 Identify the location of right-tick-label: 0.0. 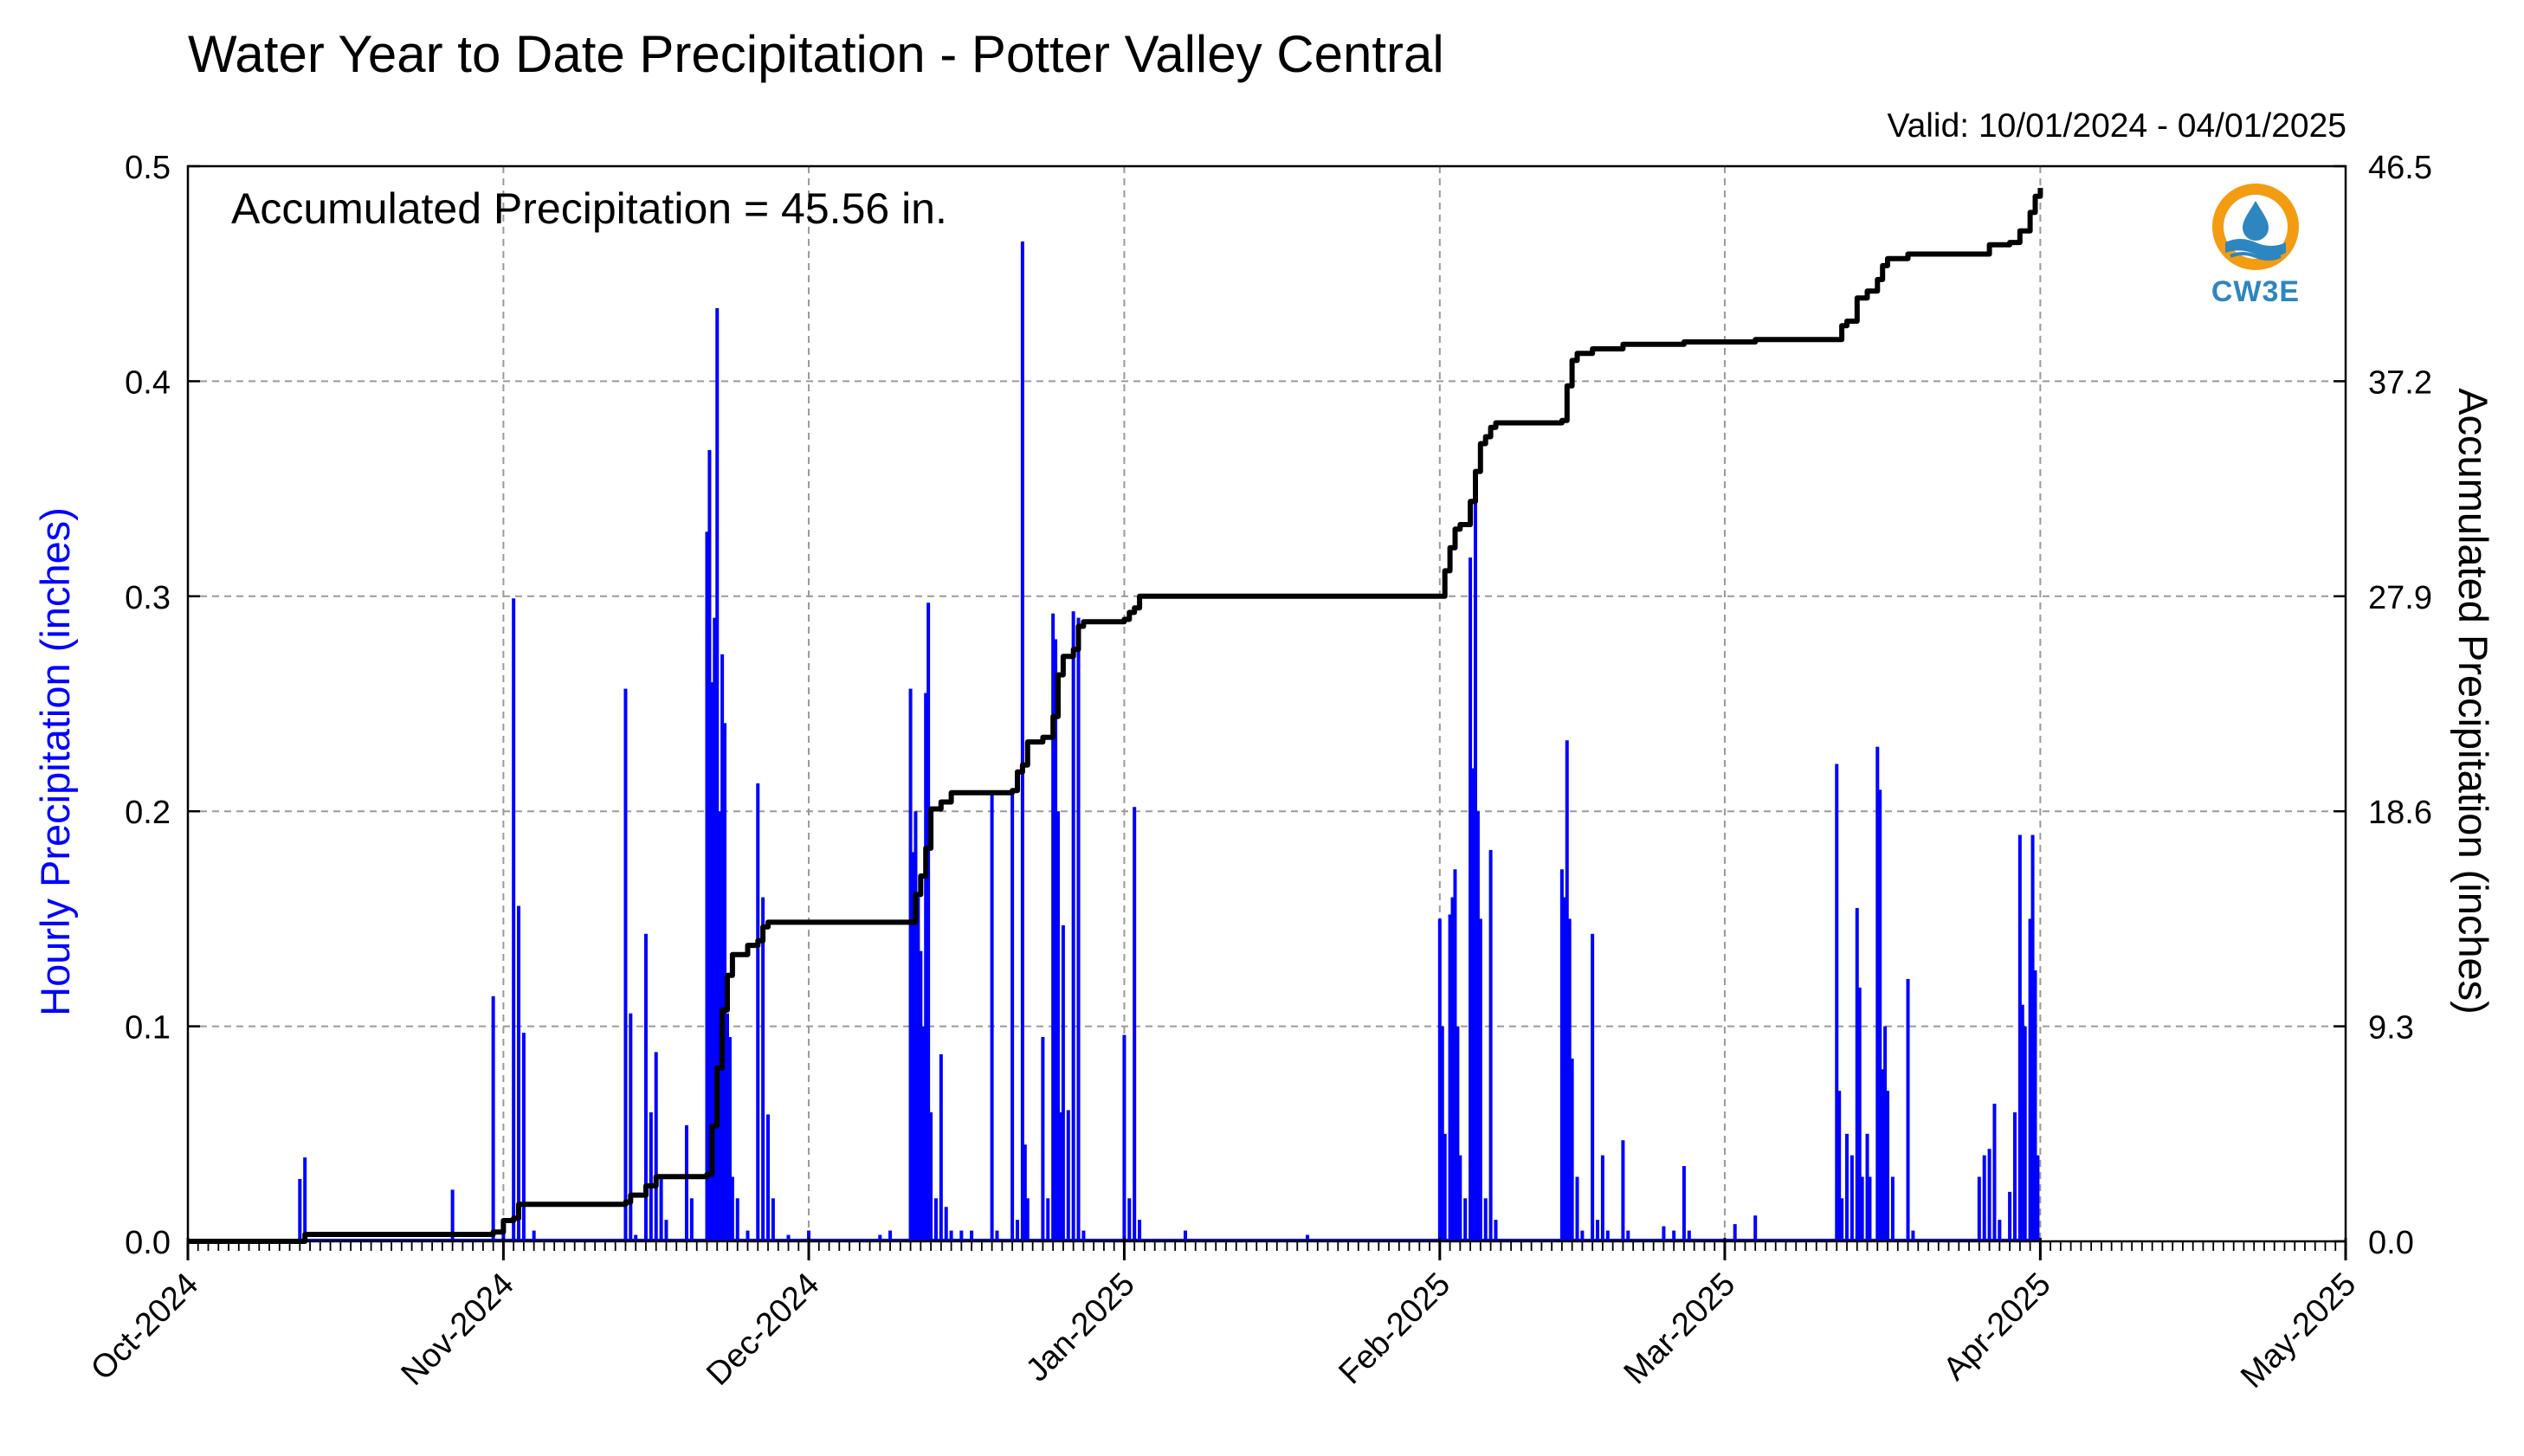
(2391, 1243).